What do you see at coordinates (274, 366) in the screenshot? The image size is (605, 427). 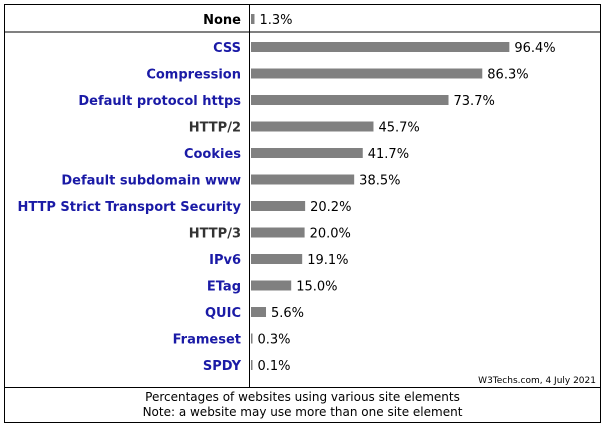 I see `bar-12-value-label: 0.1%` at bounding box center [274, 366].